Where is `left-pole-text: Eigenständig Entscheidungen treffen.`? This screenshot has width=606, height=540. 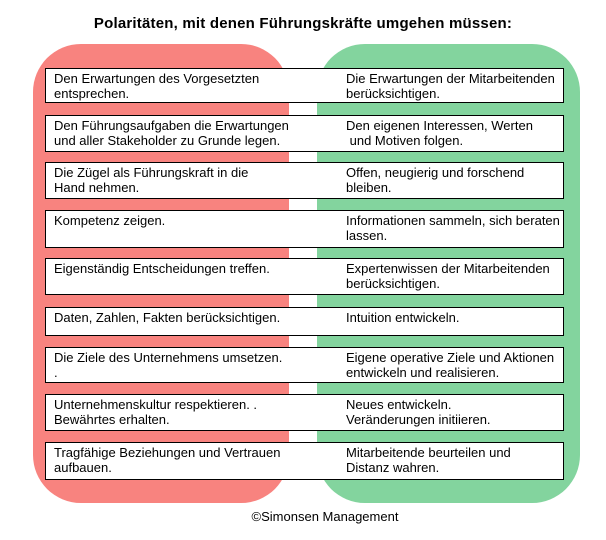 left-pole-text: Eigenständig Entscheidungen treffen. is located at coordinates (162, 268).